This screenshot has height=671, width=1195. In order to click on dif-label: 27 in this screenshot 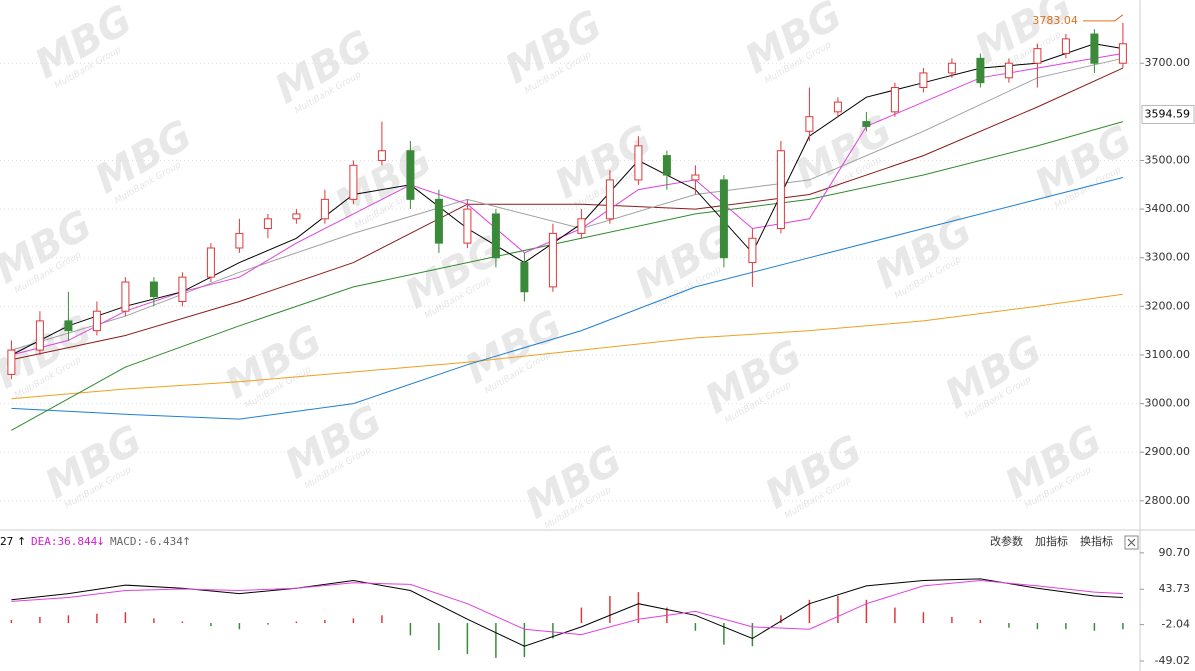, I will do `click(6, 541)`.